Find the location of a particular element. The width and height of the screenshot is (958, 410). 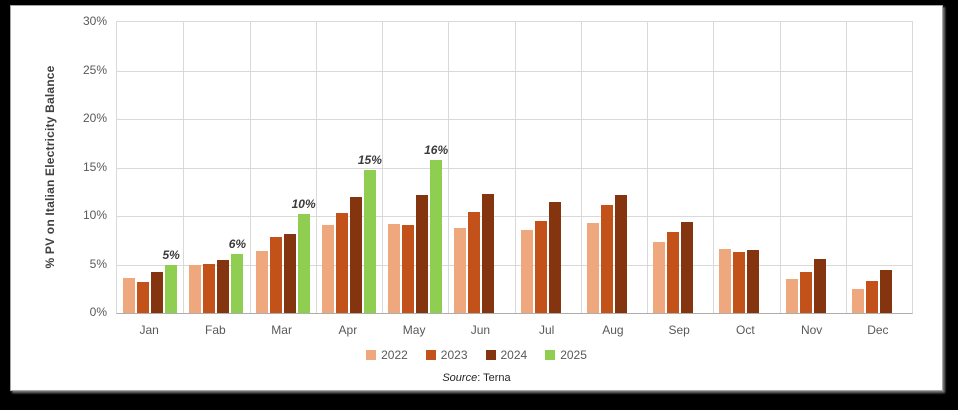

bar-2022-Mar is located at coordinates (261, 281).